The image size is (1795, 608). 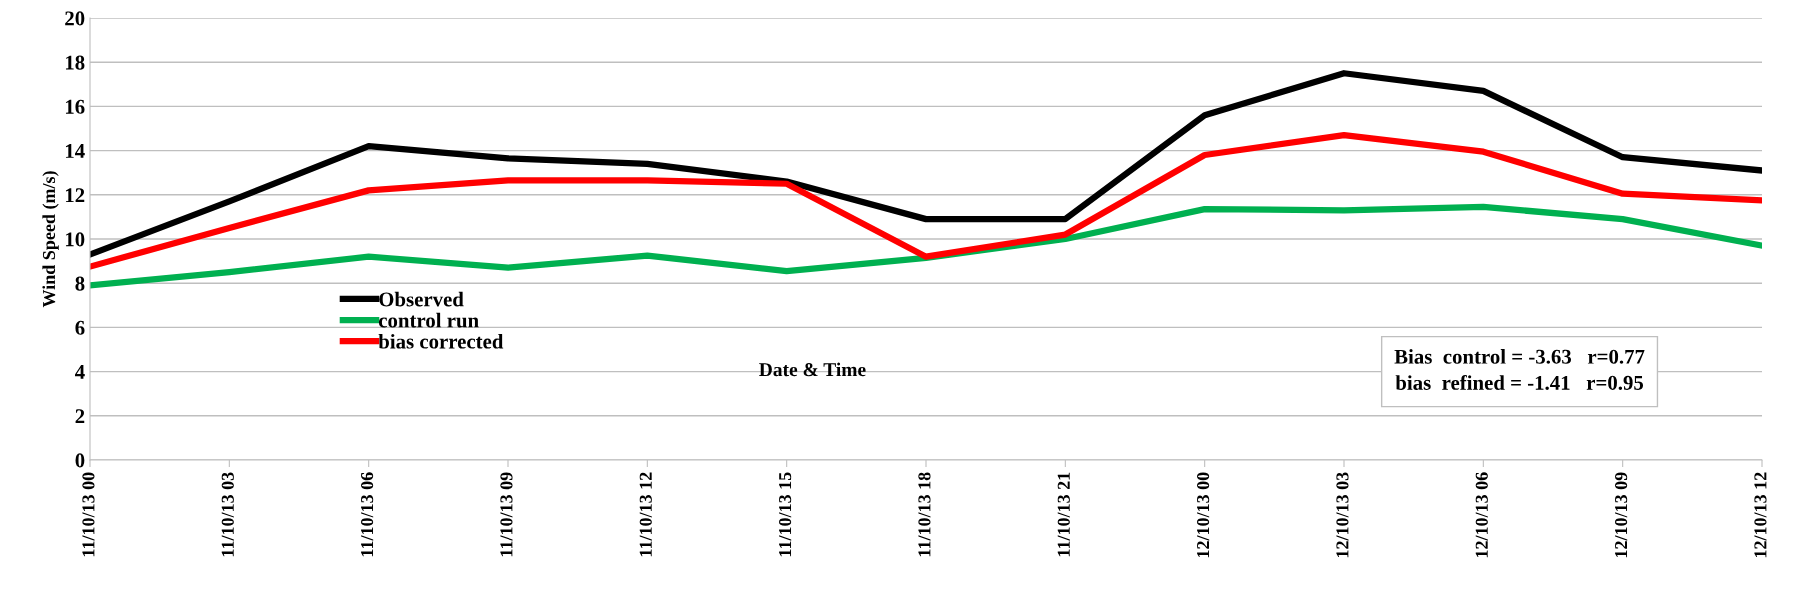 I want to click on x-tick-label: 12/10/13 00, so click(x=1203, y=515).